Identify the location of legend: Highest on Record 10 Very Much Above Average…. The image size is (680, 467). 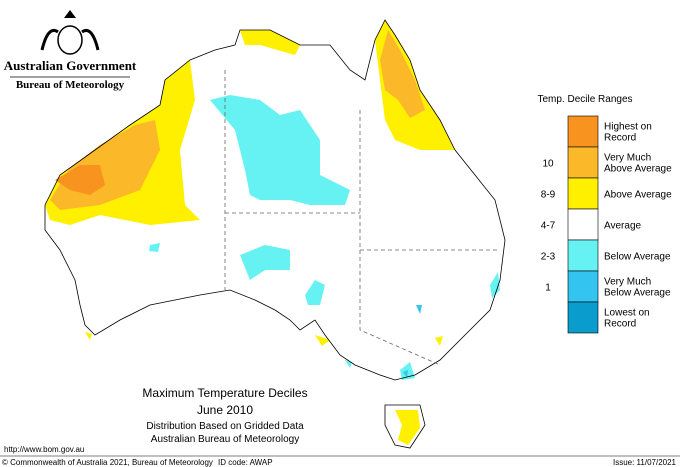
(606, 224).